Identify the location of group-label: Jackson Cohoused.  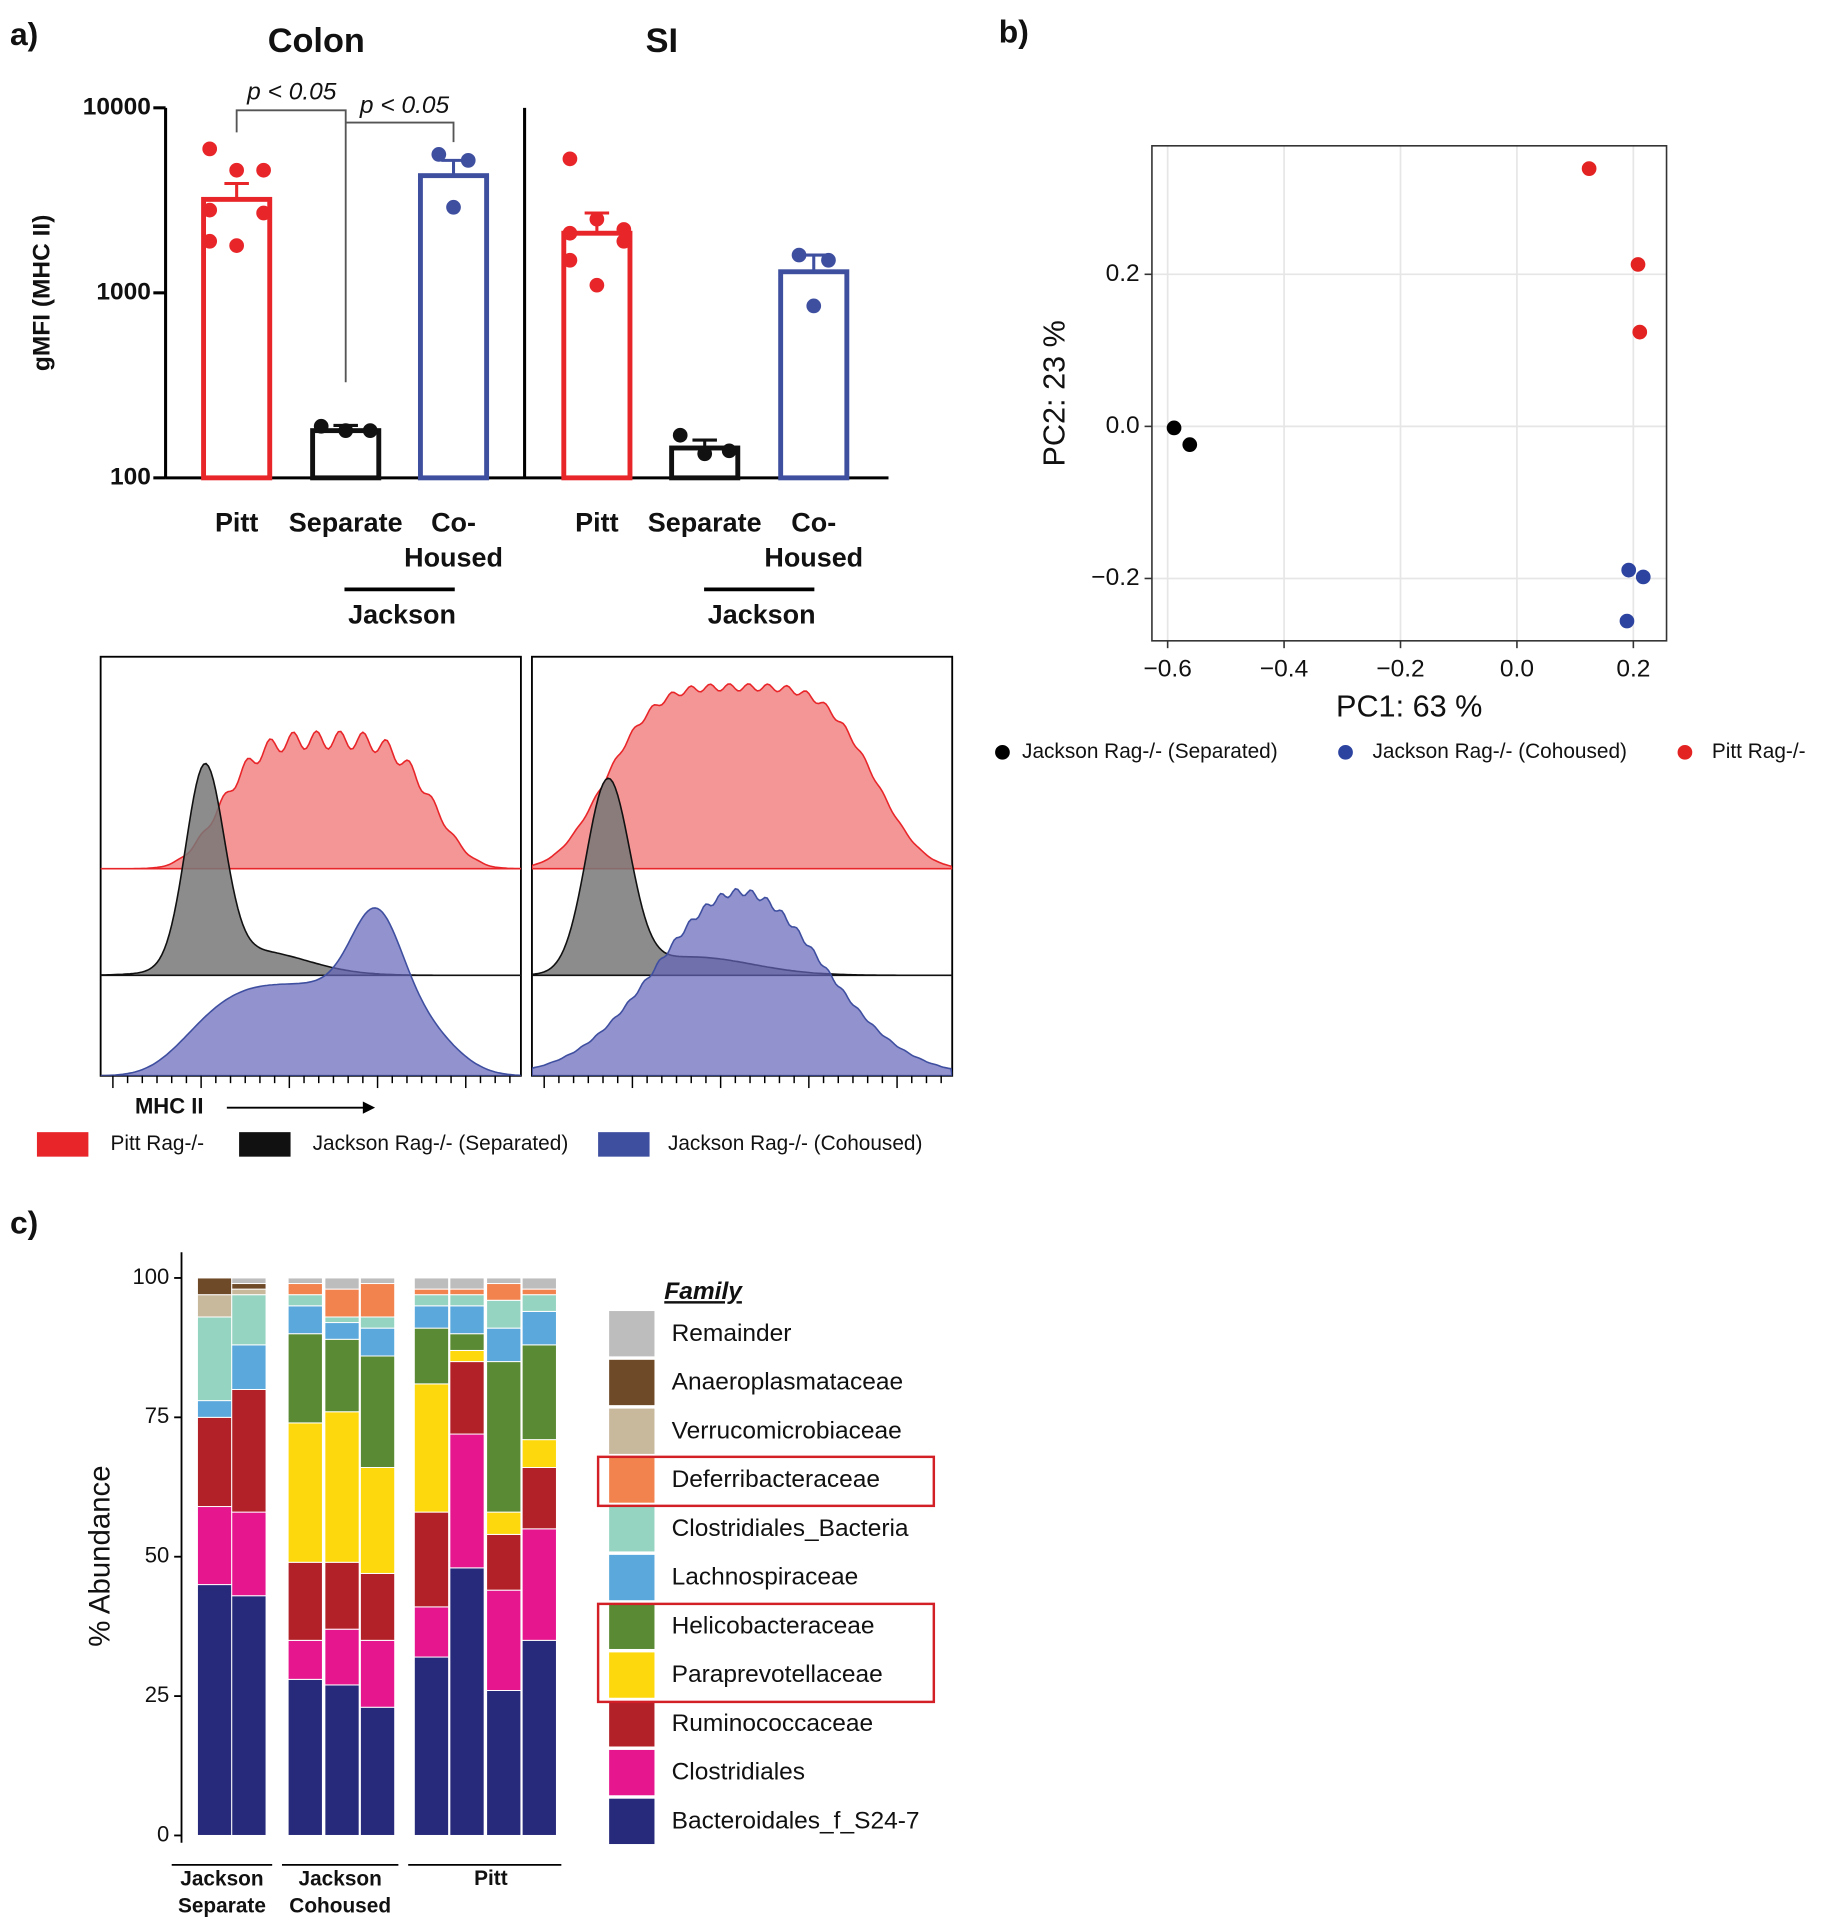
(340, 1892).